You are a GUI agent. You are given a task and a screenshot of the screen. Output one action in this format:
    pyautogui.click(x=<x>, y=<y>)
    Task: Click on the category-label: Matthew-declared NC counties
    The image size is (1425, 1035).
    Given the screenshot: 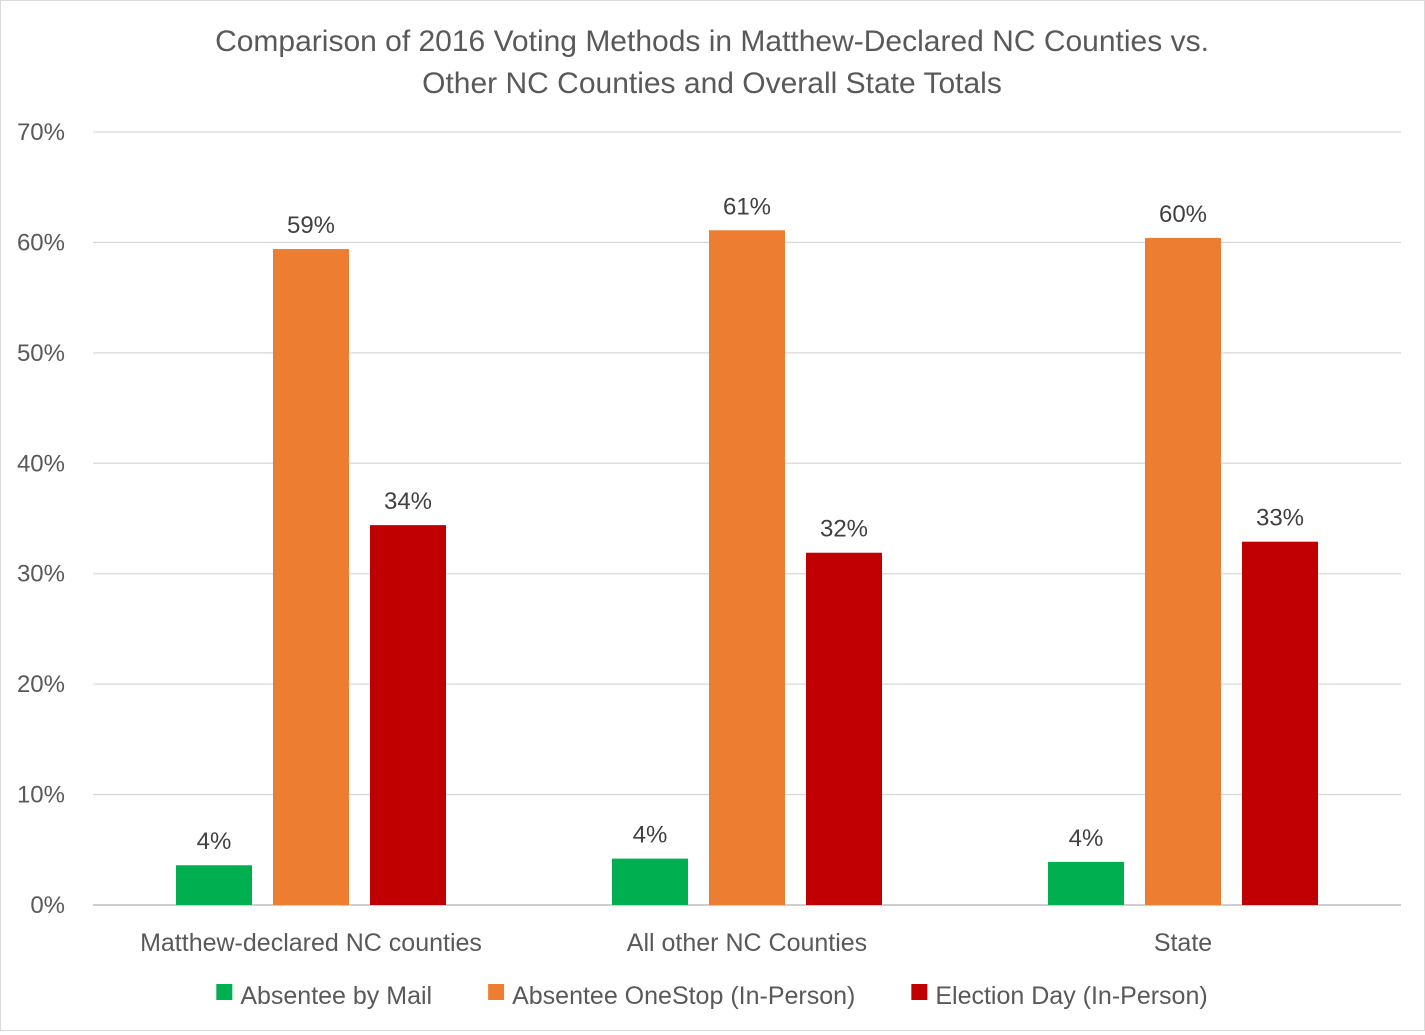 What is the action you would take?
    pyautogui.click(x=311, y=943)
    